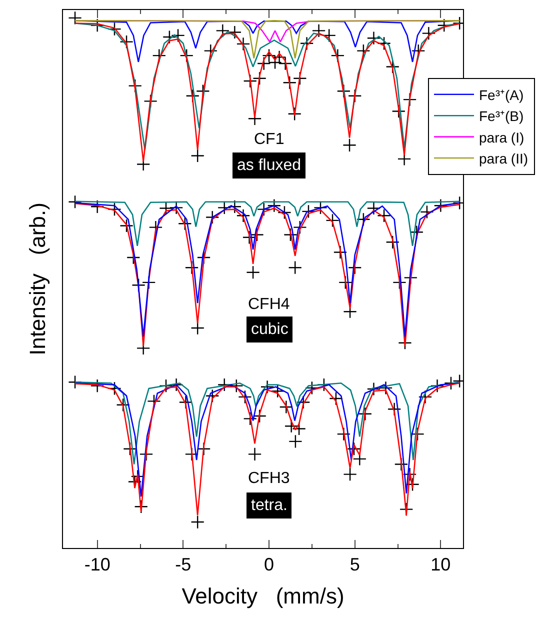  I want to click on legend-label: Fe³⁺(A), so click(501, 94).